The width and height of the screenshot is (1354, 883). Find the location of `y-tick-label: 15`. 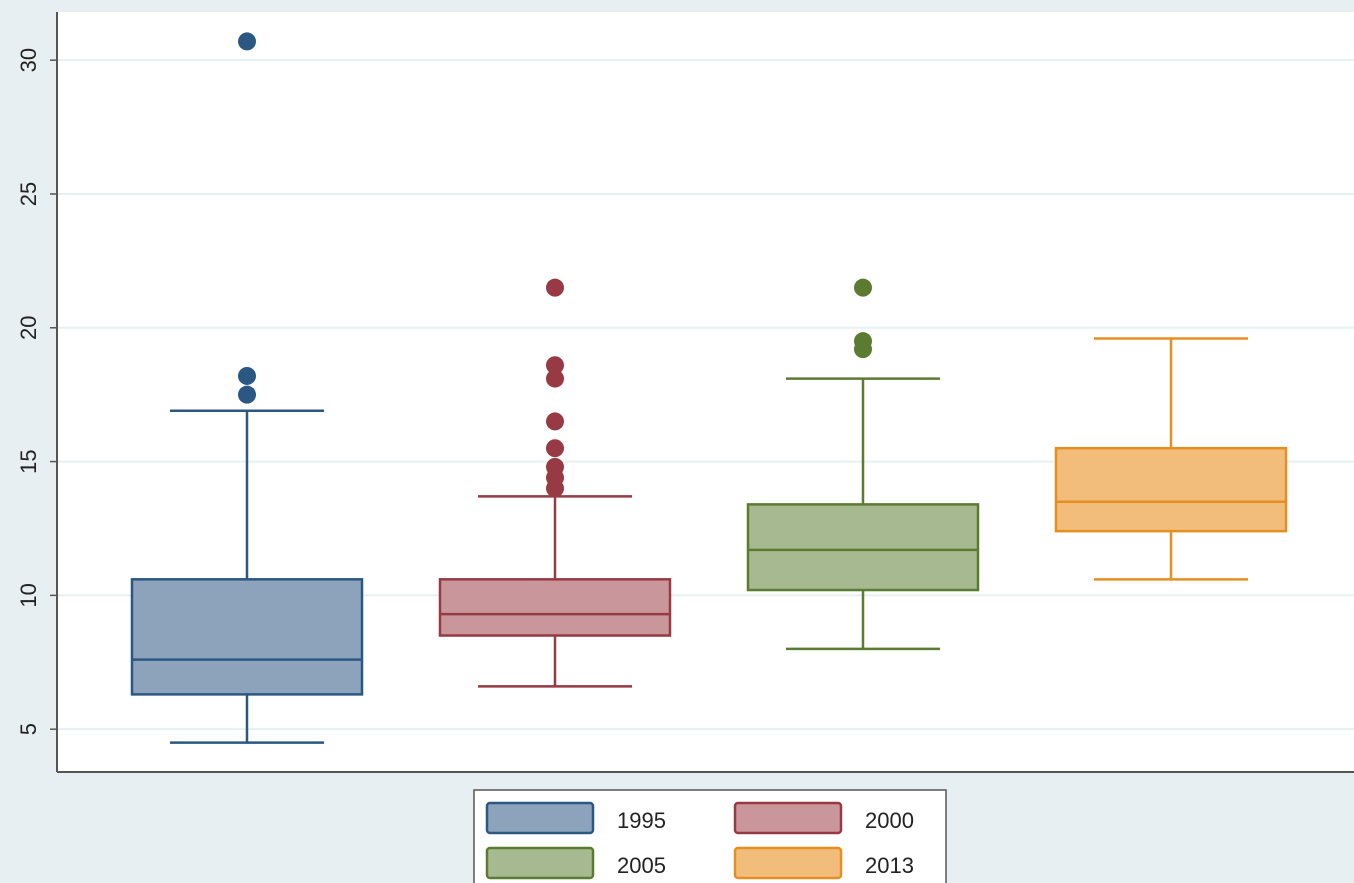

y-tick-label: 15 is located at coordinates (28, 461).